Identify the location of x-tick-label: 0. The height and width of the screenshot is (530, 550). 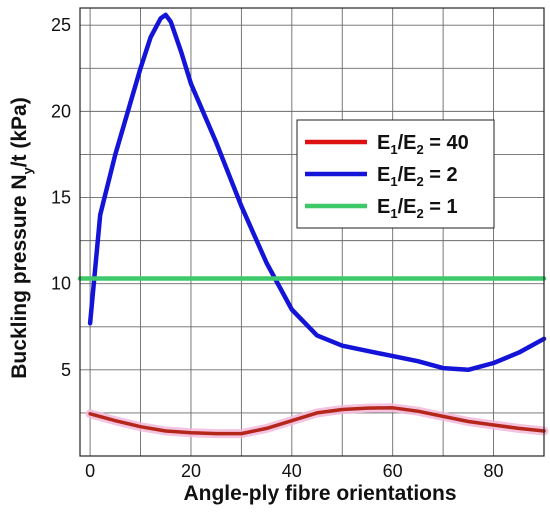
(90, 471).